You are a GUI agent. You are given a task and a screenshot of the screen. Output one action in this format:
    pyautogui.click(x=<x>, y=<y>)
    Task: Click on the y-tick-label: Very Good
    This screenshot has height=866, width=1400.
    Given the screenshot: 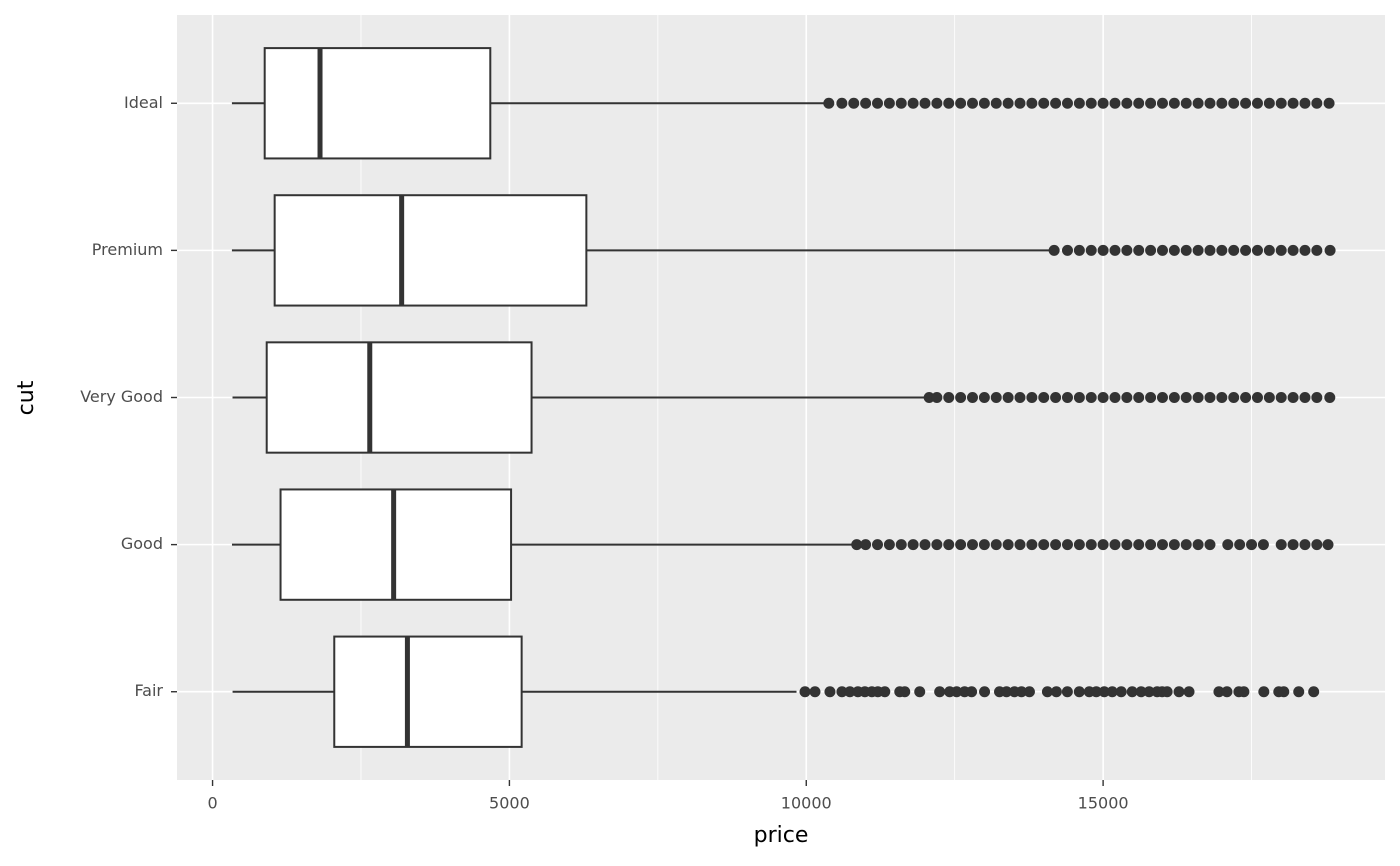 What is the action you would take?
    pyautogui.click(x=121, y=396)
    